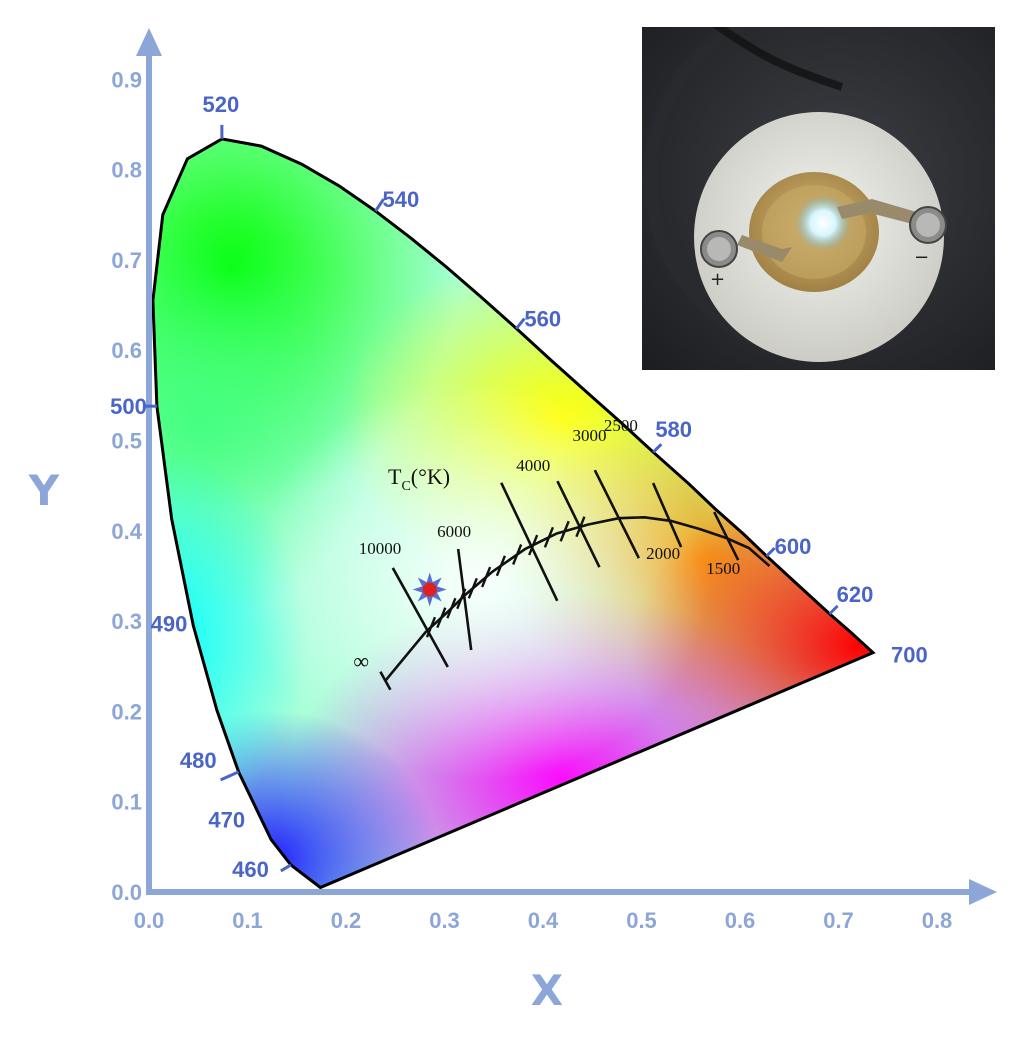 The height and width of the screenshot is (1049, 1026). I want to click on wavelength-label: 520, so click(221, 104).